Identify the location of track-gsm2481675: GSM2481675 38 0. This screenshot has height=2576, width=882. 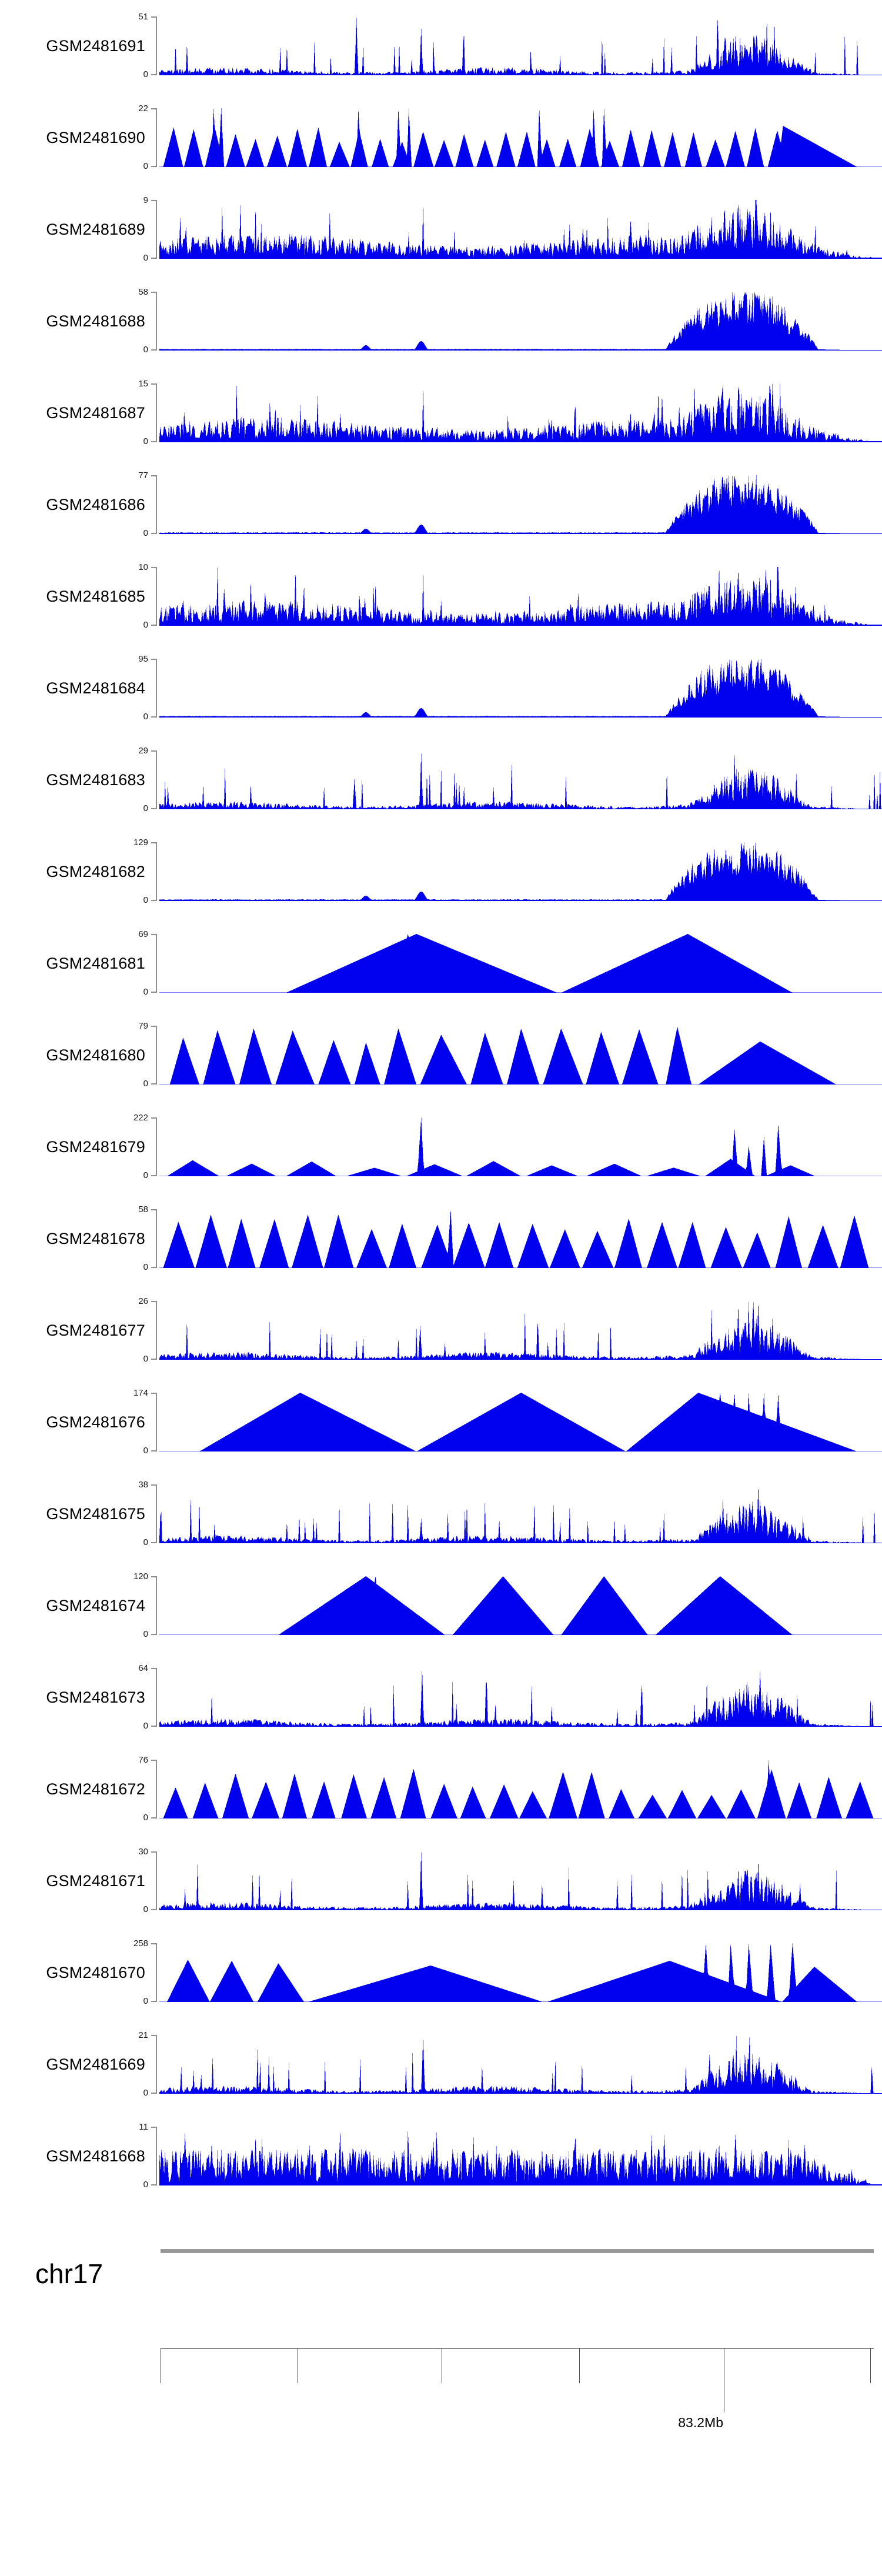
(441, 1514).